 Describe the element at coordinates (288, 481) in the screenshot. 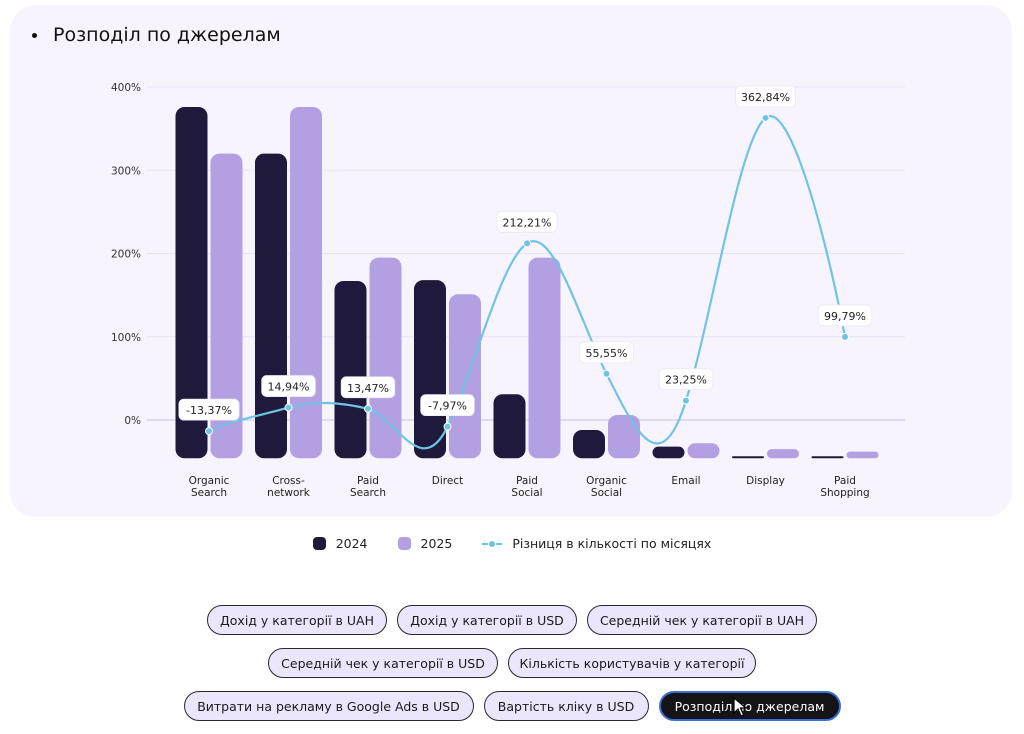

I see `x-tick-label: Cross-` at that location.